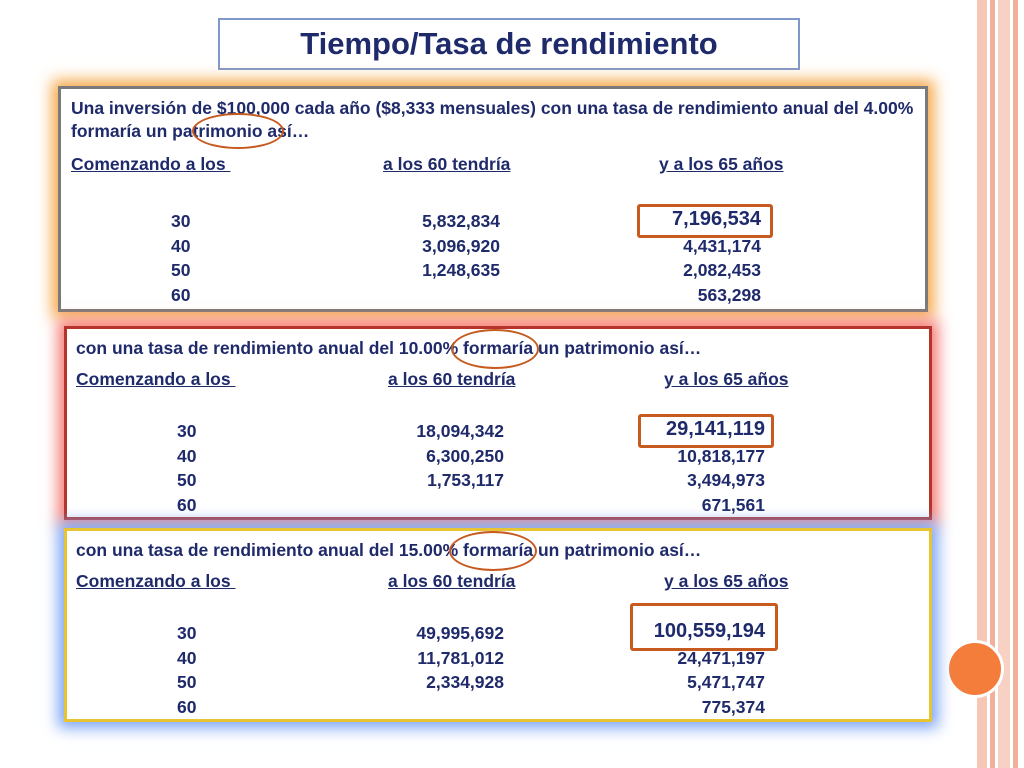 Image resolution: width=1024 pixels, height=768 pixels. What do you see at coordinates (722, 270) in the screenshot?
I see `value-at-65: 2,082,453` at bounding box center [722, 270].